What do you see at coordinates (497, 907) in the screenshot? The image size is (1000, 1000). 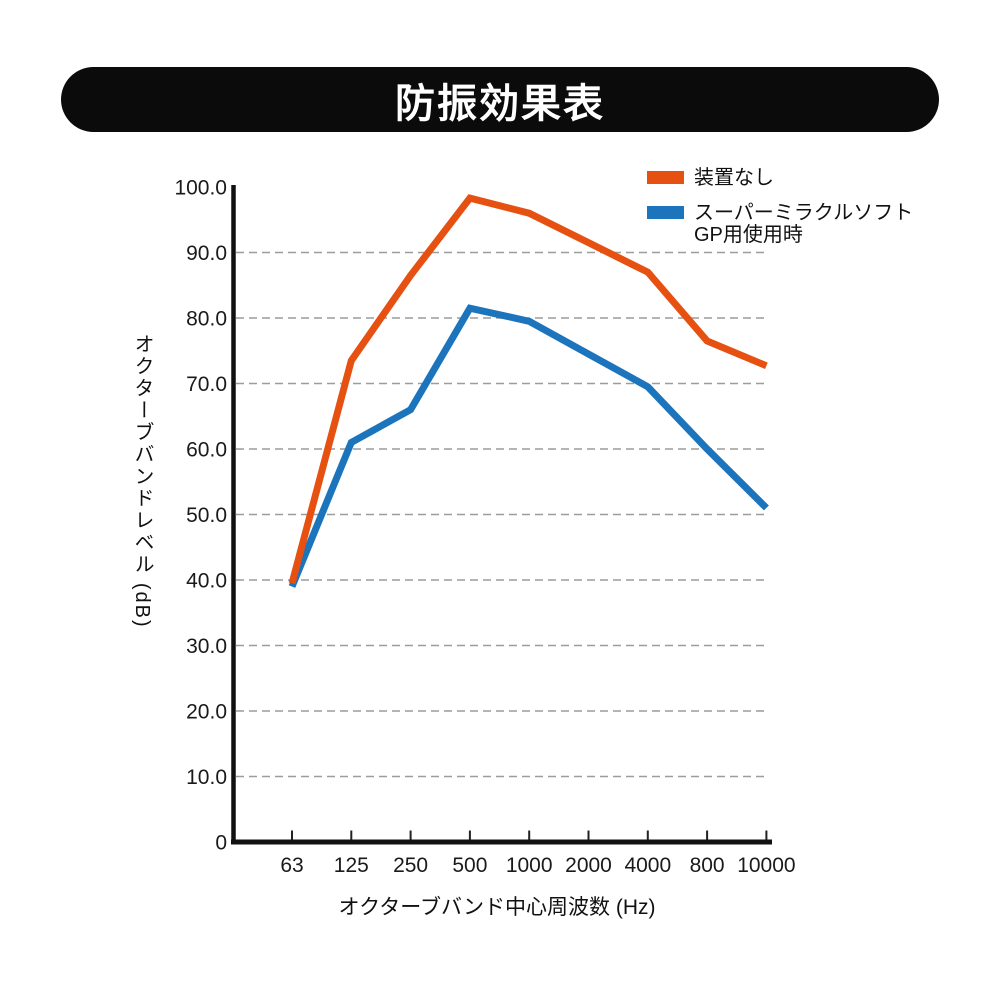 I see `x-axis-title: オクターブバンド中心周波数 (Hz)` at bounding box center [497, 907].